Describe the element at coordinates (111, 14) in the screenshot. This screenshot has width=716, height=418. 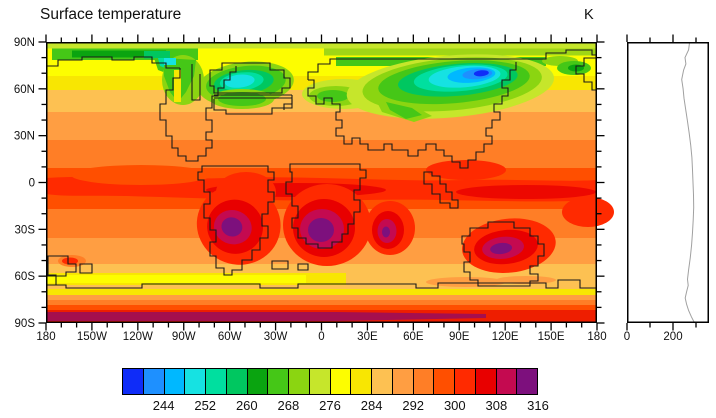
I see `plot-title: Surface temperature` at that location.